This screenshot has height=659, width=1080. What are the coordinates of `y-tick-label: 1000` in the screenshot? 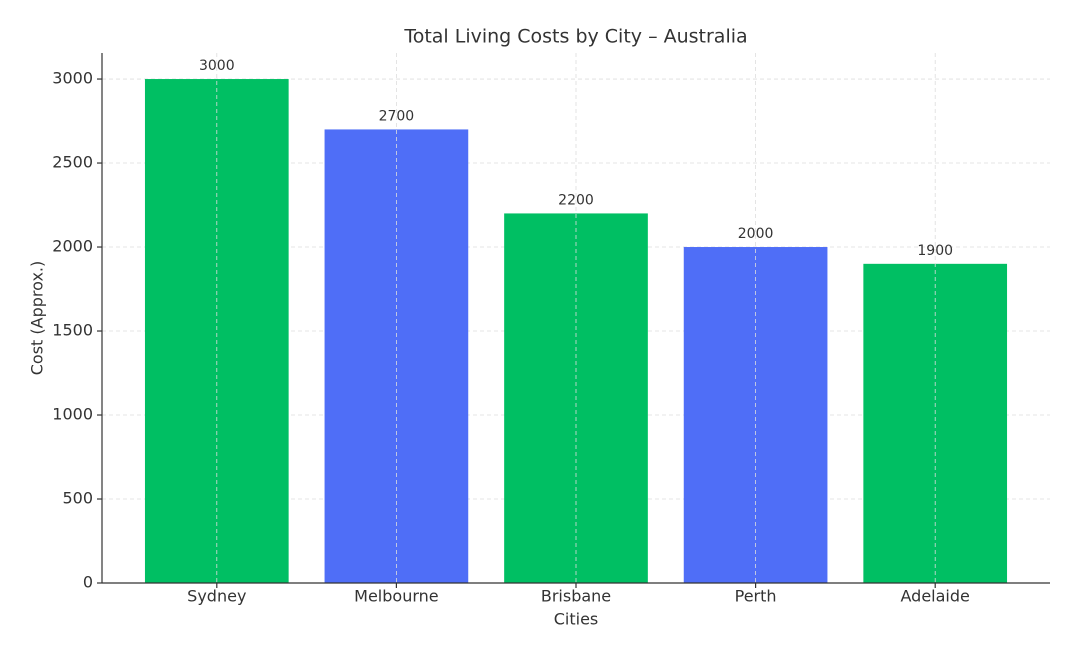 It's located at (72, 414).